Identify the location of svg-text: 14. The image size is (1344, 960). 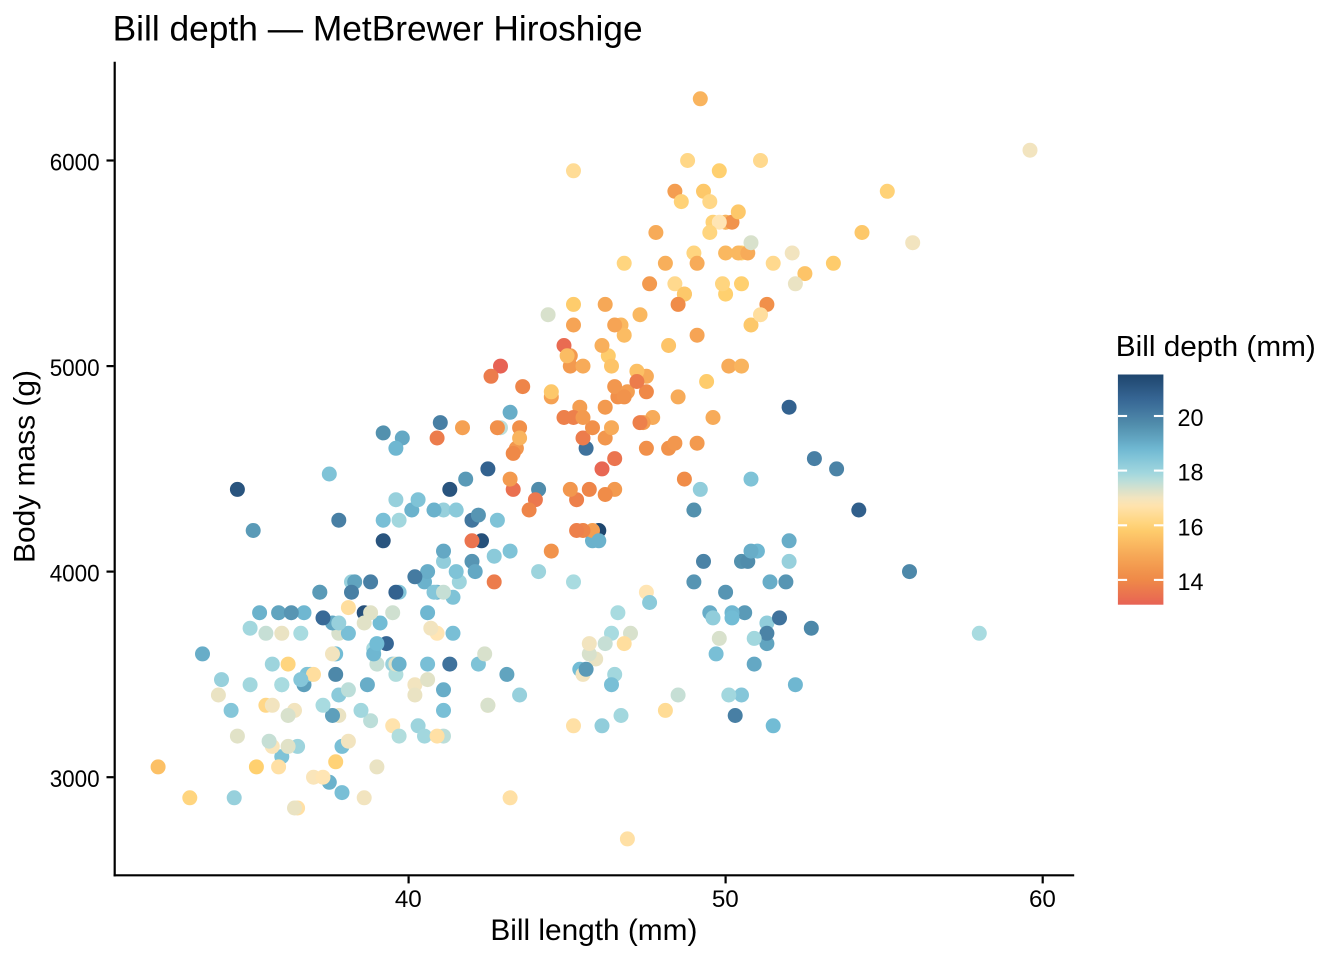
(1191, 582).